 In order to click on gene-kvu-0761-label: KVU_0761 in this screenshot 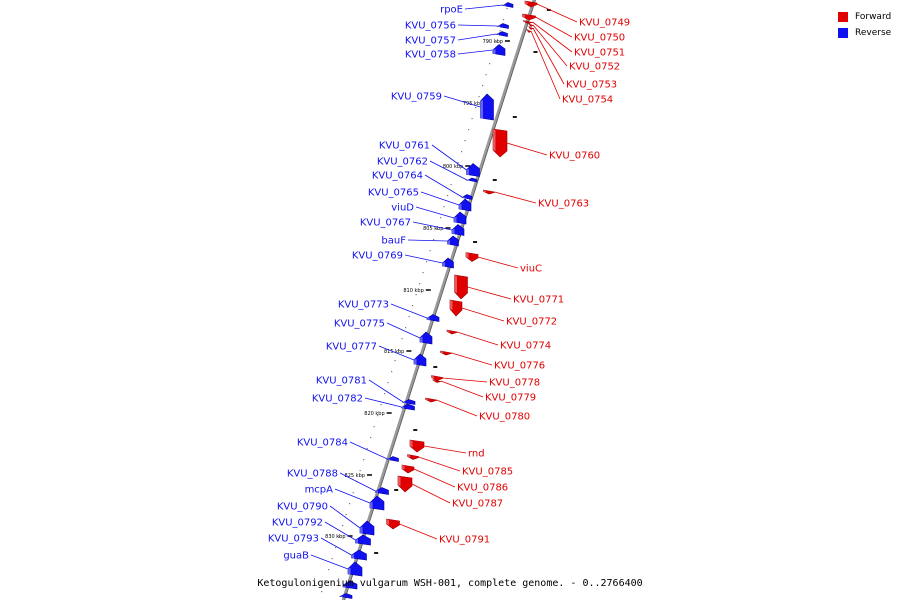, I will do `click(404, 146)`.